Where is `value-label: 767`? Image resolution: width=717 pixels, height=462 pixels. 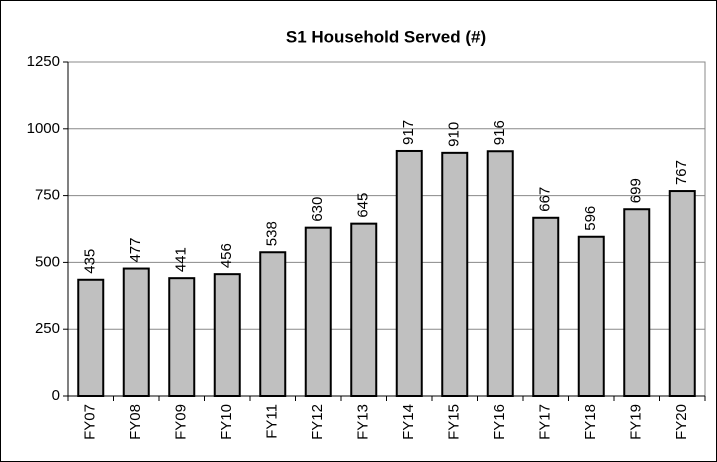
value-label: 767 is located at coordinates (681, 172).